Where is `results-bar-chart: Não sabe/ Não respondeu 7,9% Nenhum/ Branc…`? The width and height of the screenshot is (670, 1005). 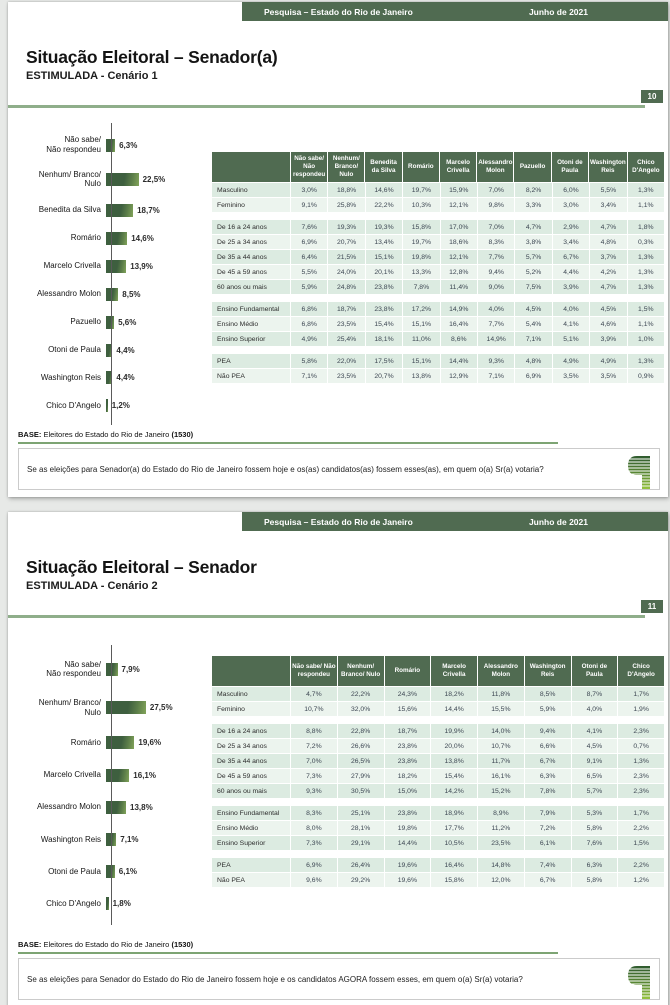
results-bar-chart: Não sabe/ Não respondeu 7,9% Nenhum/ Branc… is located at coordinates (113, 785).